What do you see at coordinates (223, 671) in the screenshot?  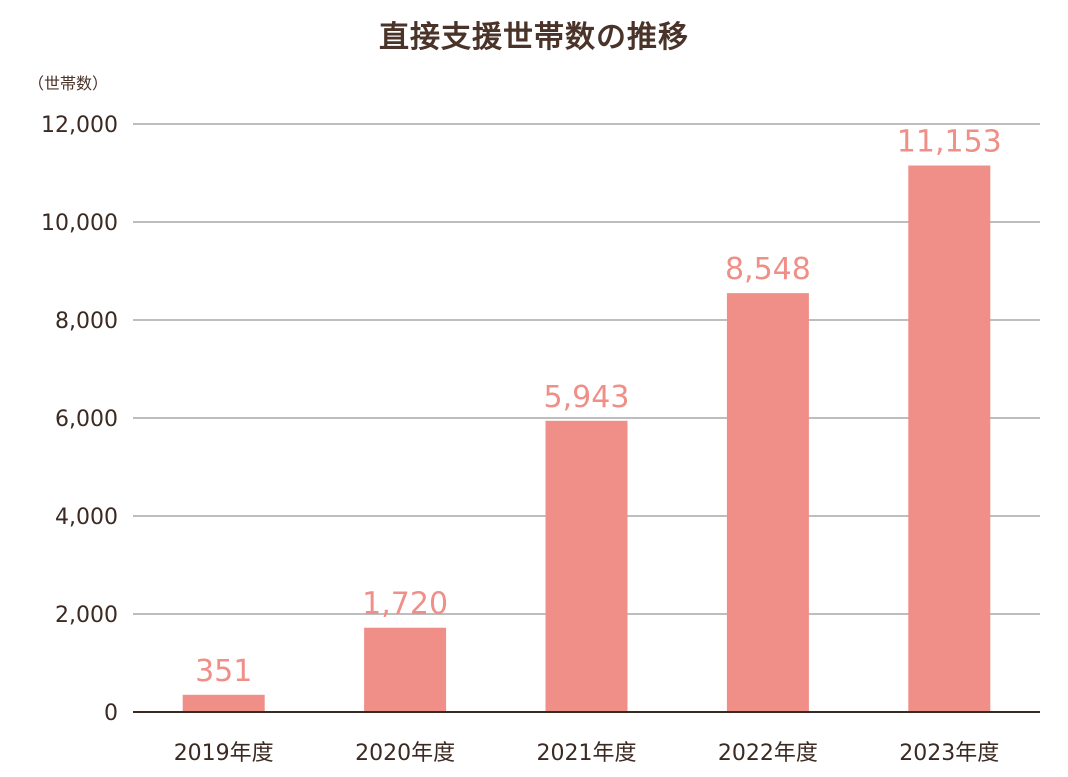 I see `data-label: 351` at bounding box center [223, 671].